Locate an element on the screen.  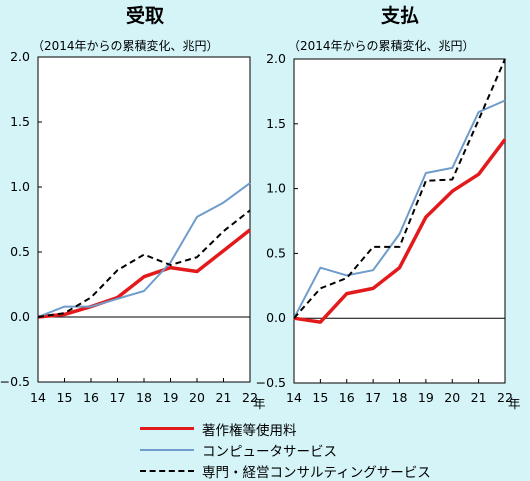
series-computer-services is located at coordinates (144, 250).